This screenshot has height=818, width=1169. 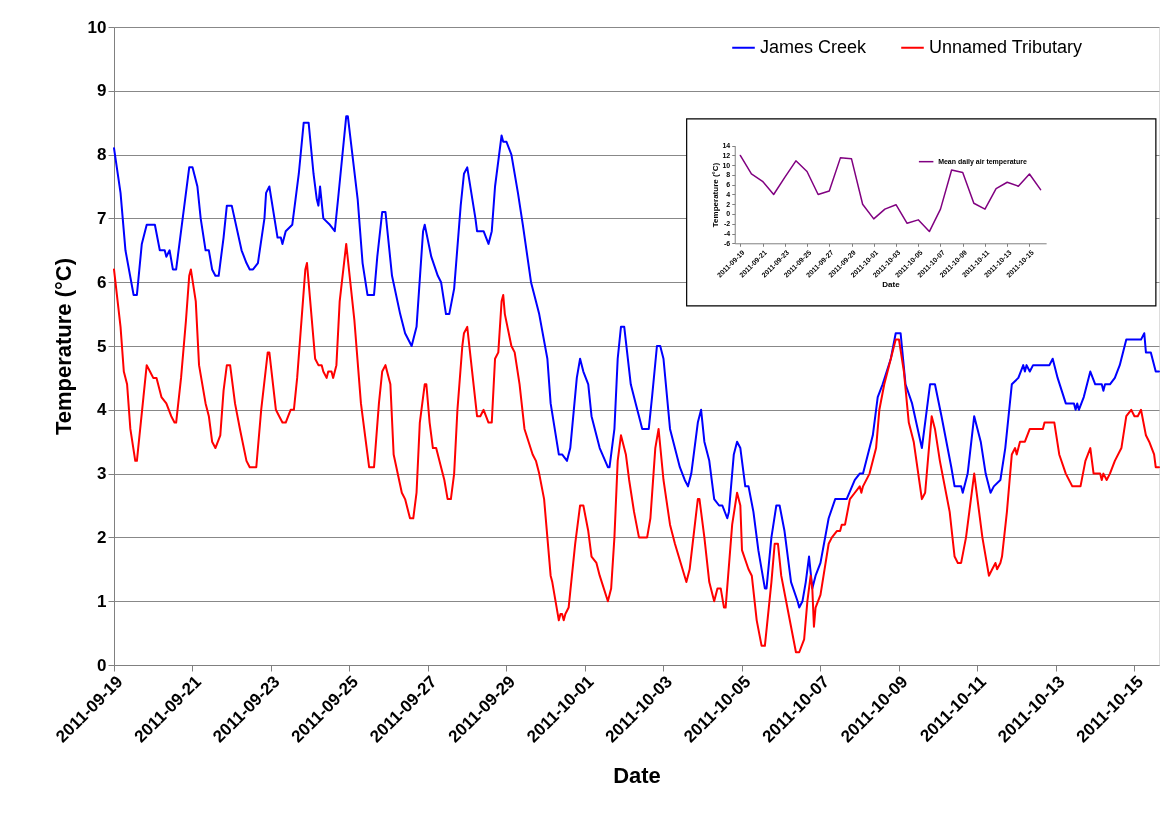 I want to click on y-tick-label: 6, so click(x=102, y=282).